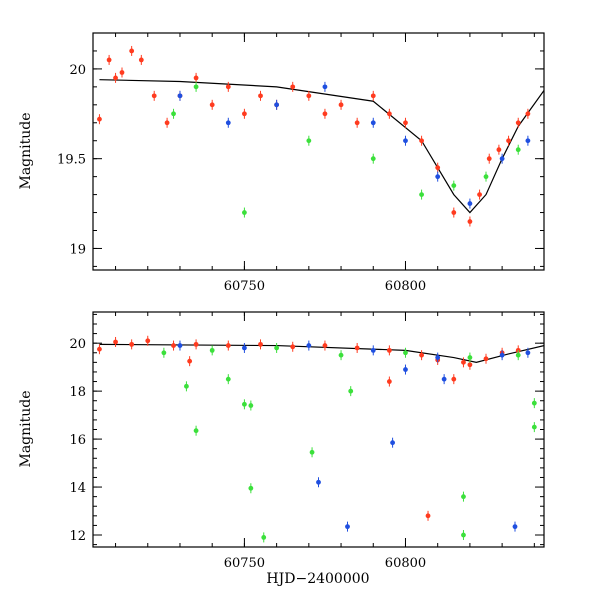 Image resolution: width=600 pixels, height=600 pixels. I want to click on bottom-x-axis-label: HJD−2400000, so click(317, 579).